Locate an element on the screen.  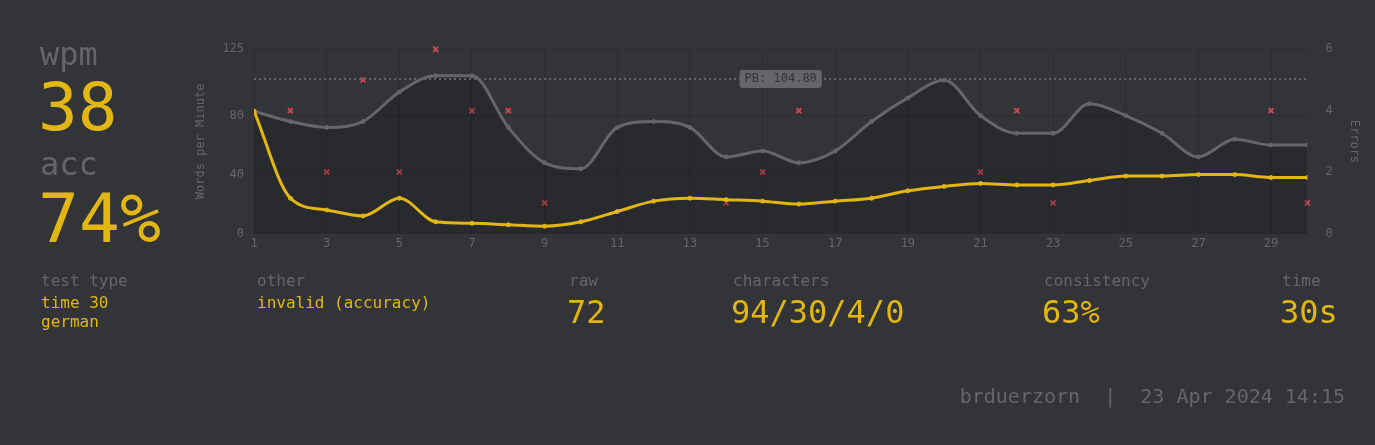
text: 94/30/4/0 is located at coordinates (818, 312).